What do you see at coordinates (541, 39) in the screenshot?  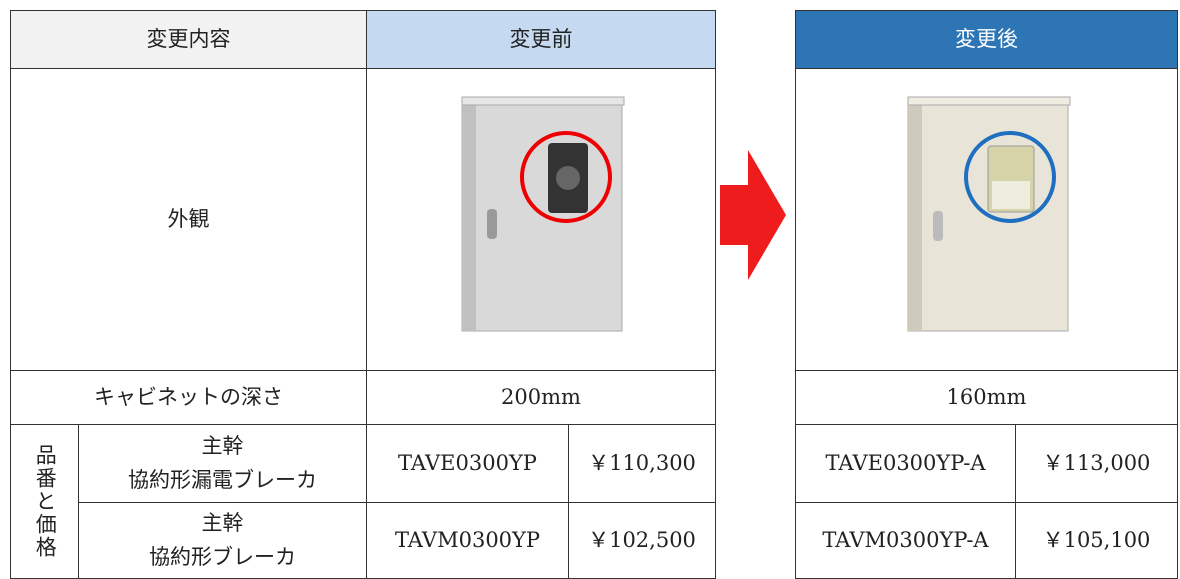 I see `header-cell: 変更前` at bounding box center [541, 39].